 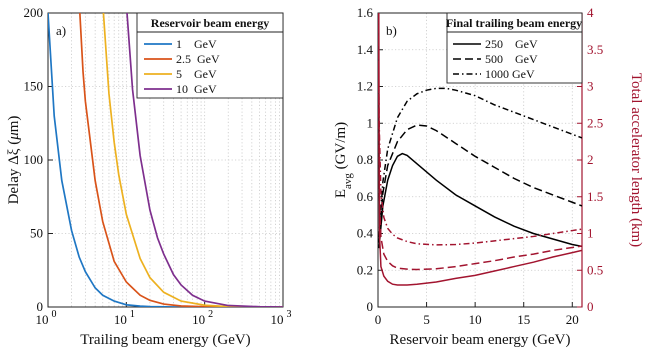 I want to click on legend-a-entry: 10 GeV, so click(x=196, y=89).